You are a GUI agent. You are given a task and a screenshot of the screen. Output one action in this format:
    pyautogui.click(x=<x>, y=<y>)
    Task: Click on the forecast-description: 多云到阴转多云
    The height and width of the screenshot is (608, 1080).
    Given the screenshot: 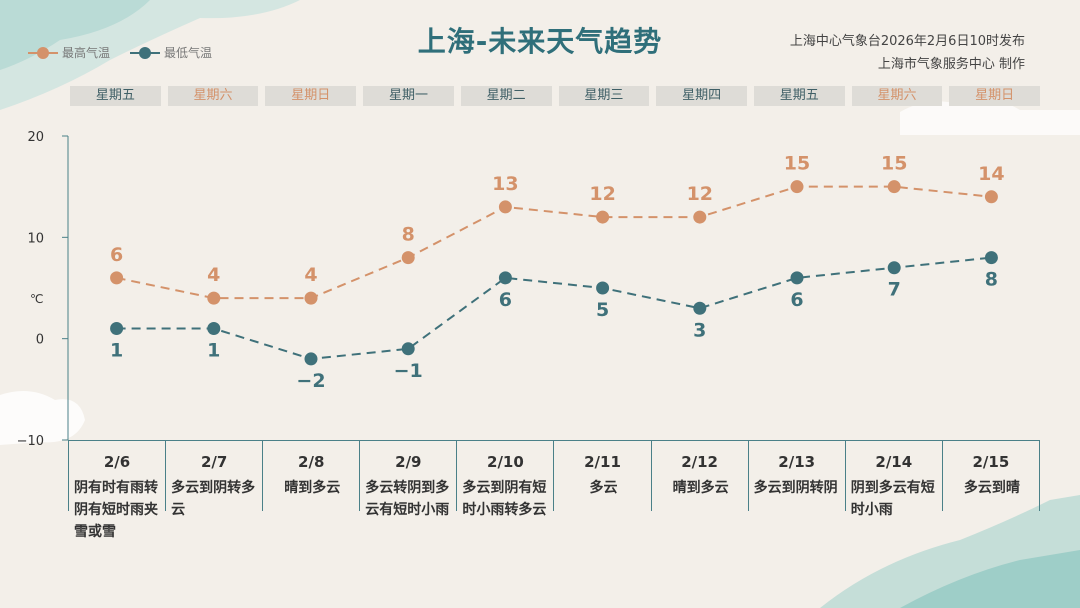 What is the action you would take?
    pyautogui.click(x=213, y=499)
    